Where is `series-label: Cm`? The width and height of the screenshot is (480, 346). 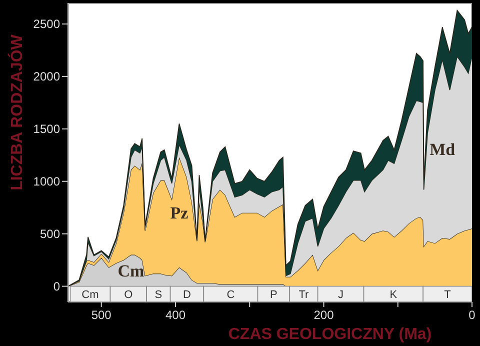 series-label: Cm is located at coordinates (131, 271).